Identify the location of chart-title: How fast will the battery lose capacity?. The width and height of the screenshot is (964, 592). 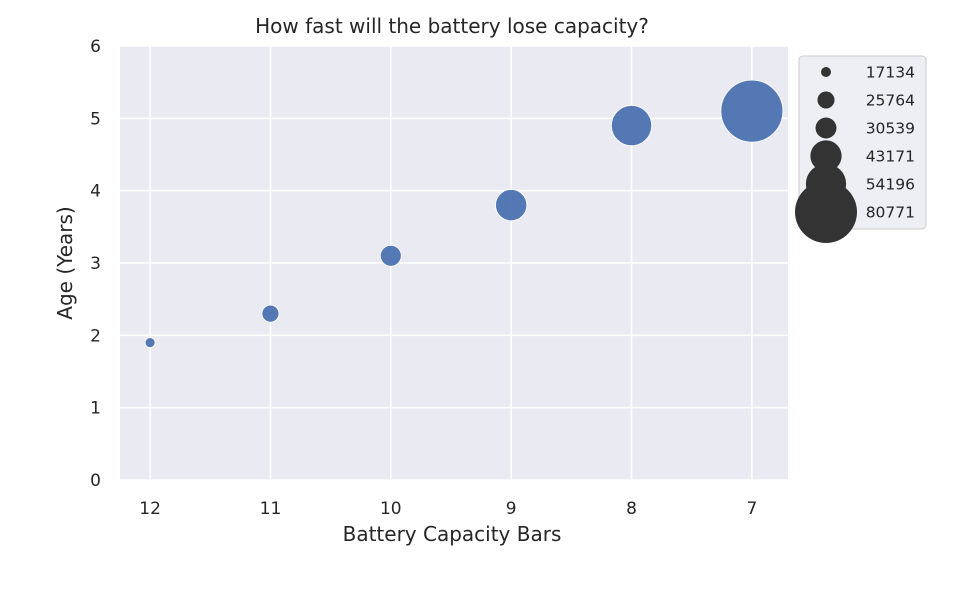
(452, 26).